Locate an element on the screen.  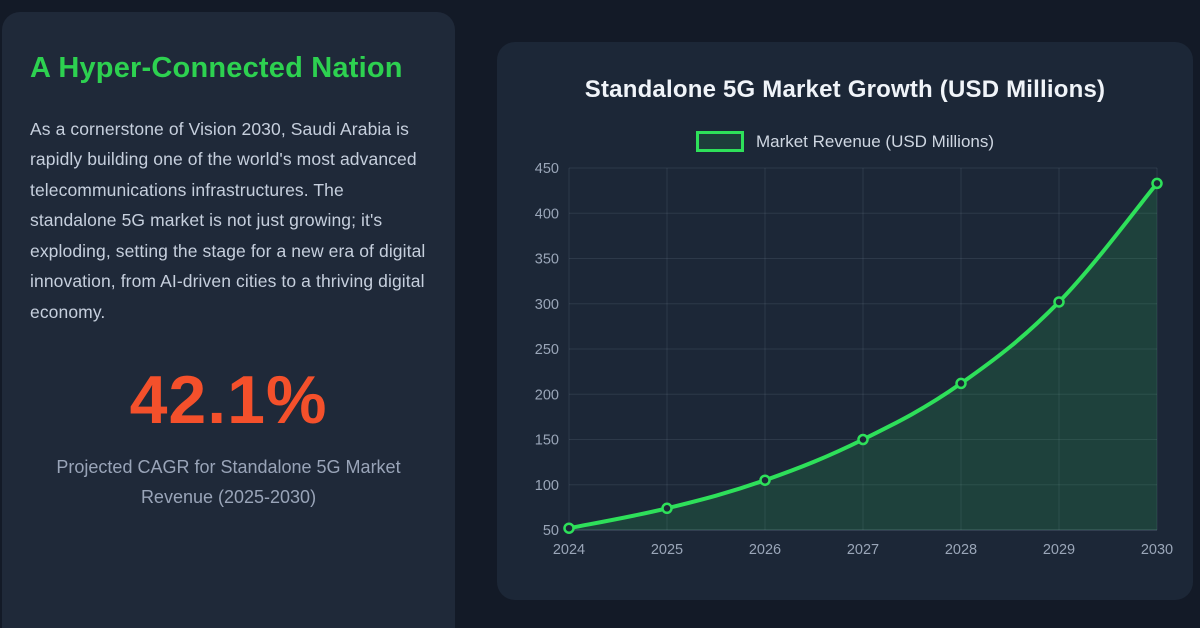
x-tick-label: 2028 is located at coordinates (961, 550).